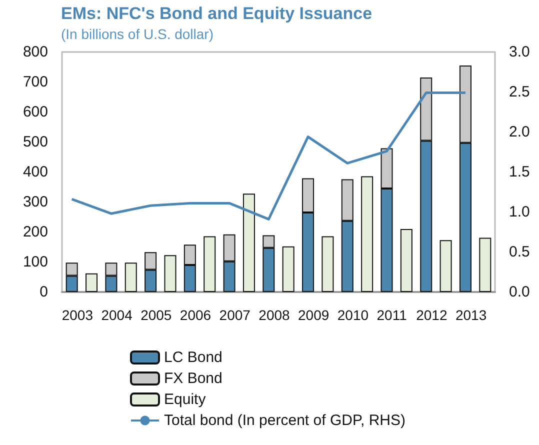 This screenshot has height=445, width=539. Describe the element at coordinates (196, 315) in the screenshot. I see `x-tick-label: 2006` at that location.